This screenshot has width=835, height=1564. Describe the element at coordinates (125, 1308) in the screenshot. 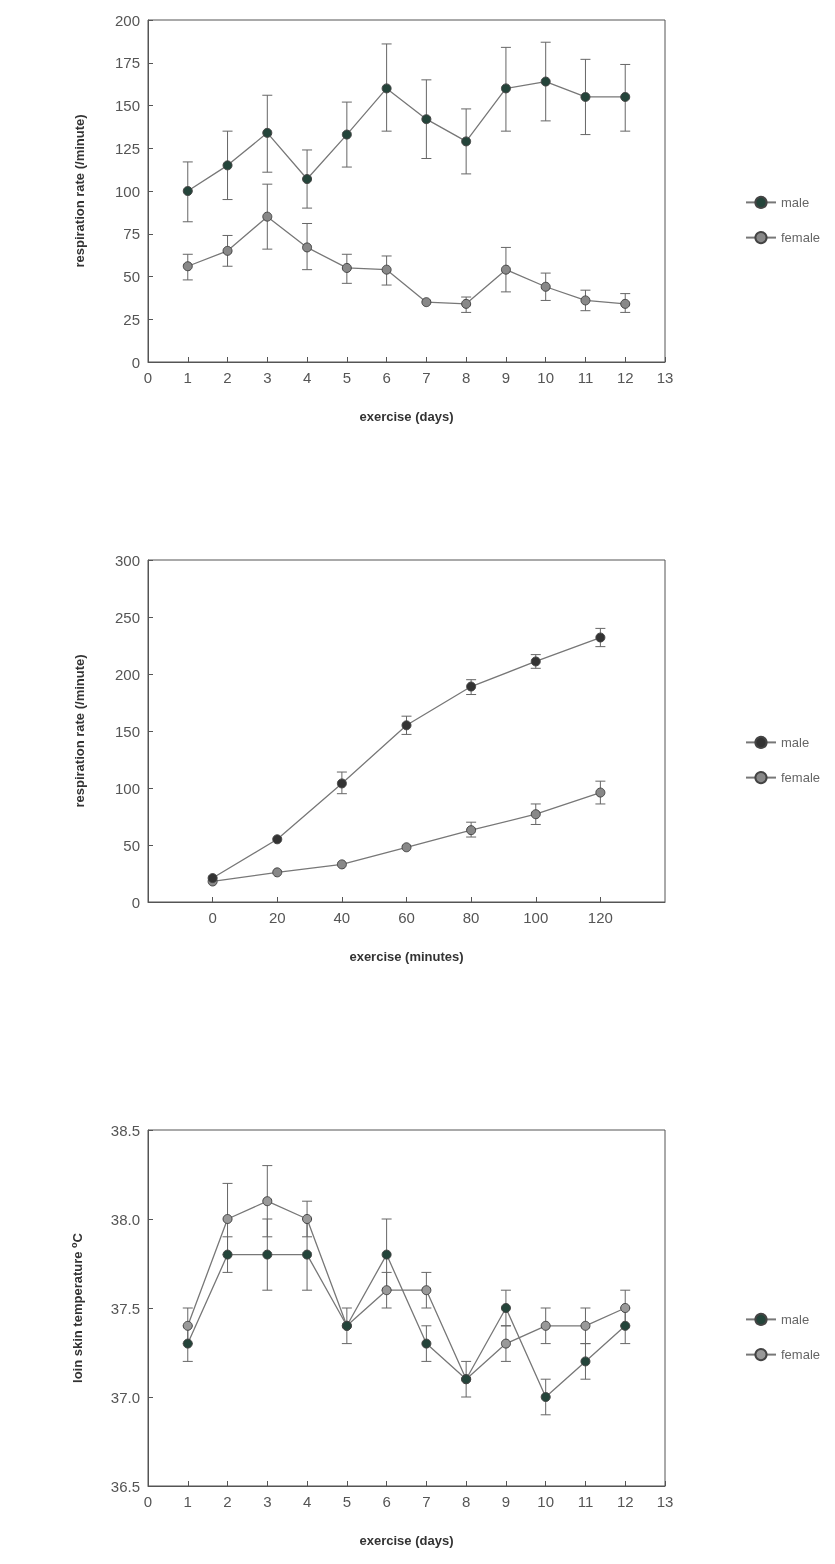

I see `y-tick-label: 37.5` at that location.